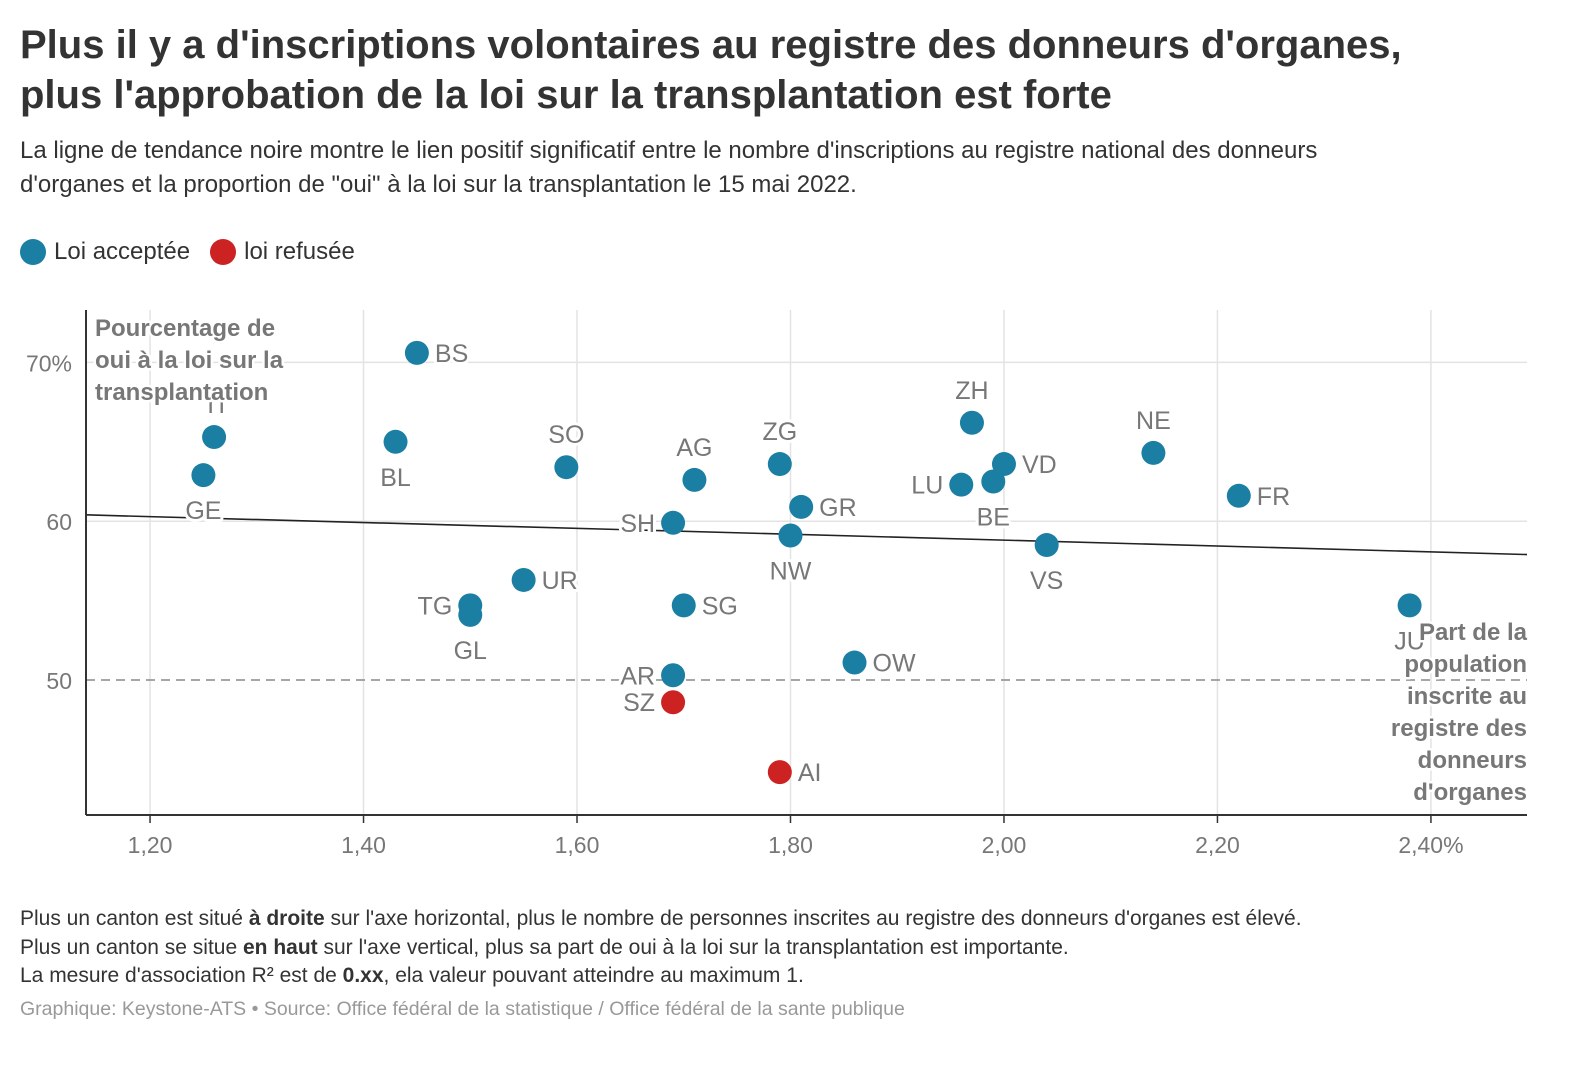  Describe the element at coordinates (1459, 728) in the screenshot. I see `x-axis-title-line: registre des` at that location.